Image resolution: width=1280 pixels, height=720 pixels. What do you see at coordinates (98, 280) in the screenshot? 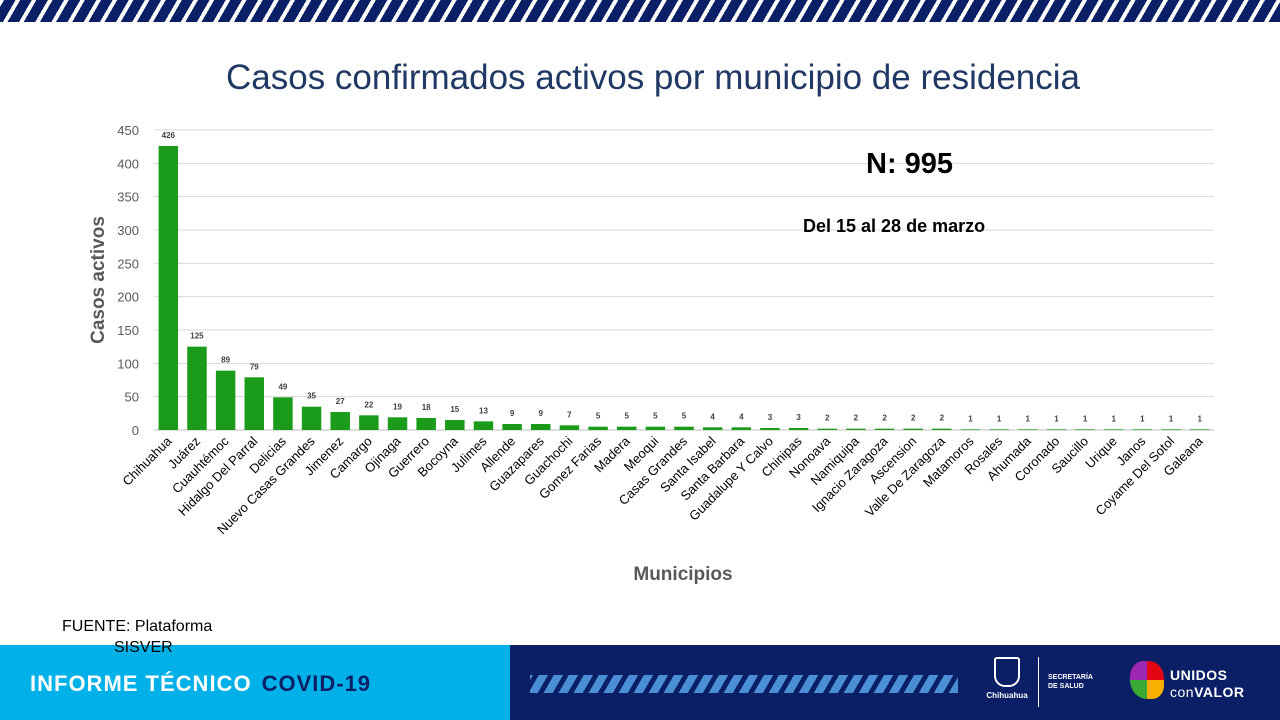
I see `y-axis-title: Casos activos` at bounding box center [98, 280].